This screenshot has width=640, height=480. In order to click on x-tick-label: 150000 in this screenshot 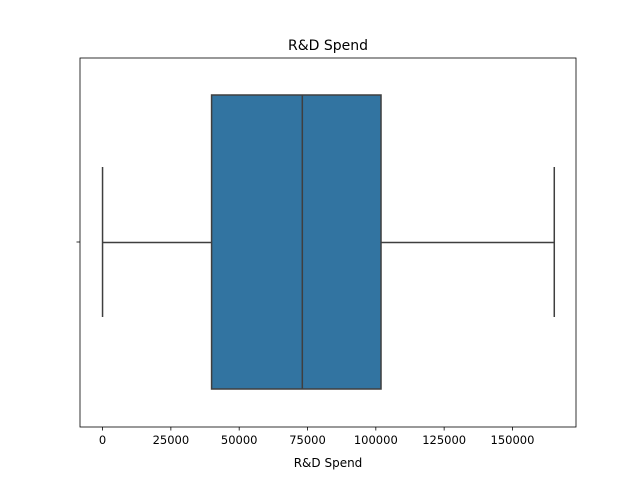, I will do `click(513, 440)`.